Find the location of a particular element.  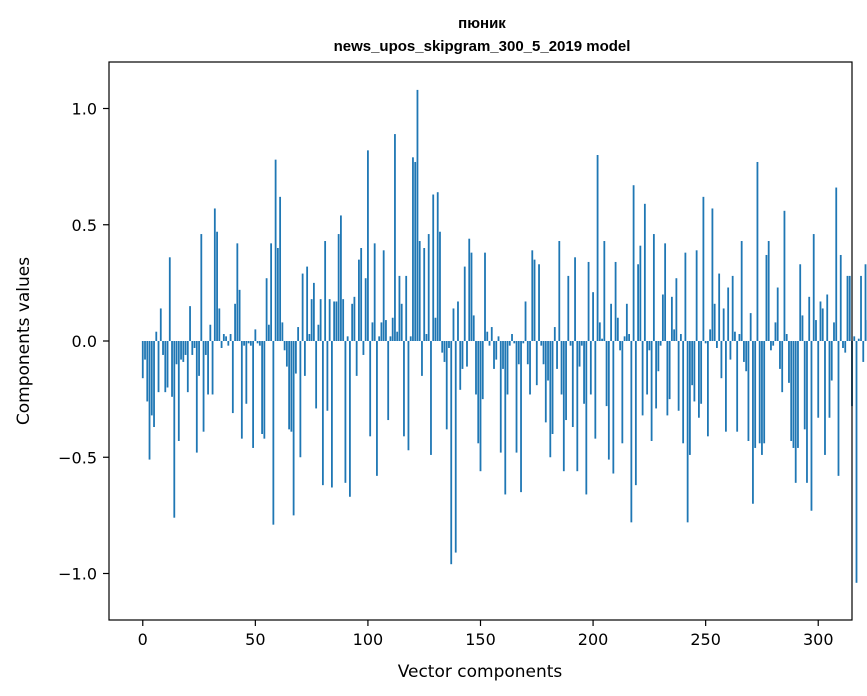

x-axis-ticks: 0 50 100 150 200 250 300 is located at coordinates (486, 634).